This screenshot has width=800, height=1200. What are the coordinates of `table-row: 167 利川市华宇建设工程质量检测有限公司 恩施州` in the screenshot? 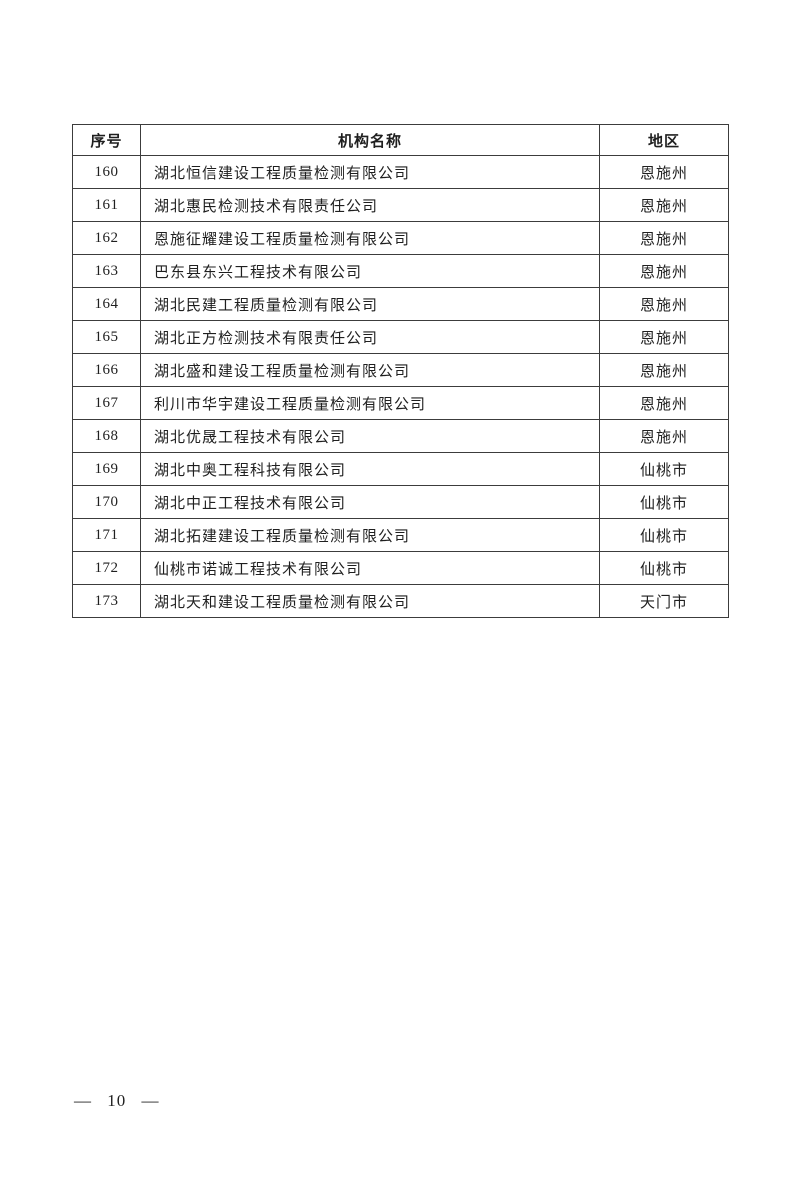 It's located at (400, 403).